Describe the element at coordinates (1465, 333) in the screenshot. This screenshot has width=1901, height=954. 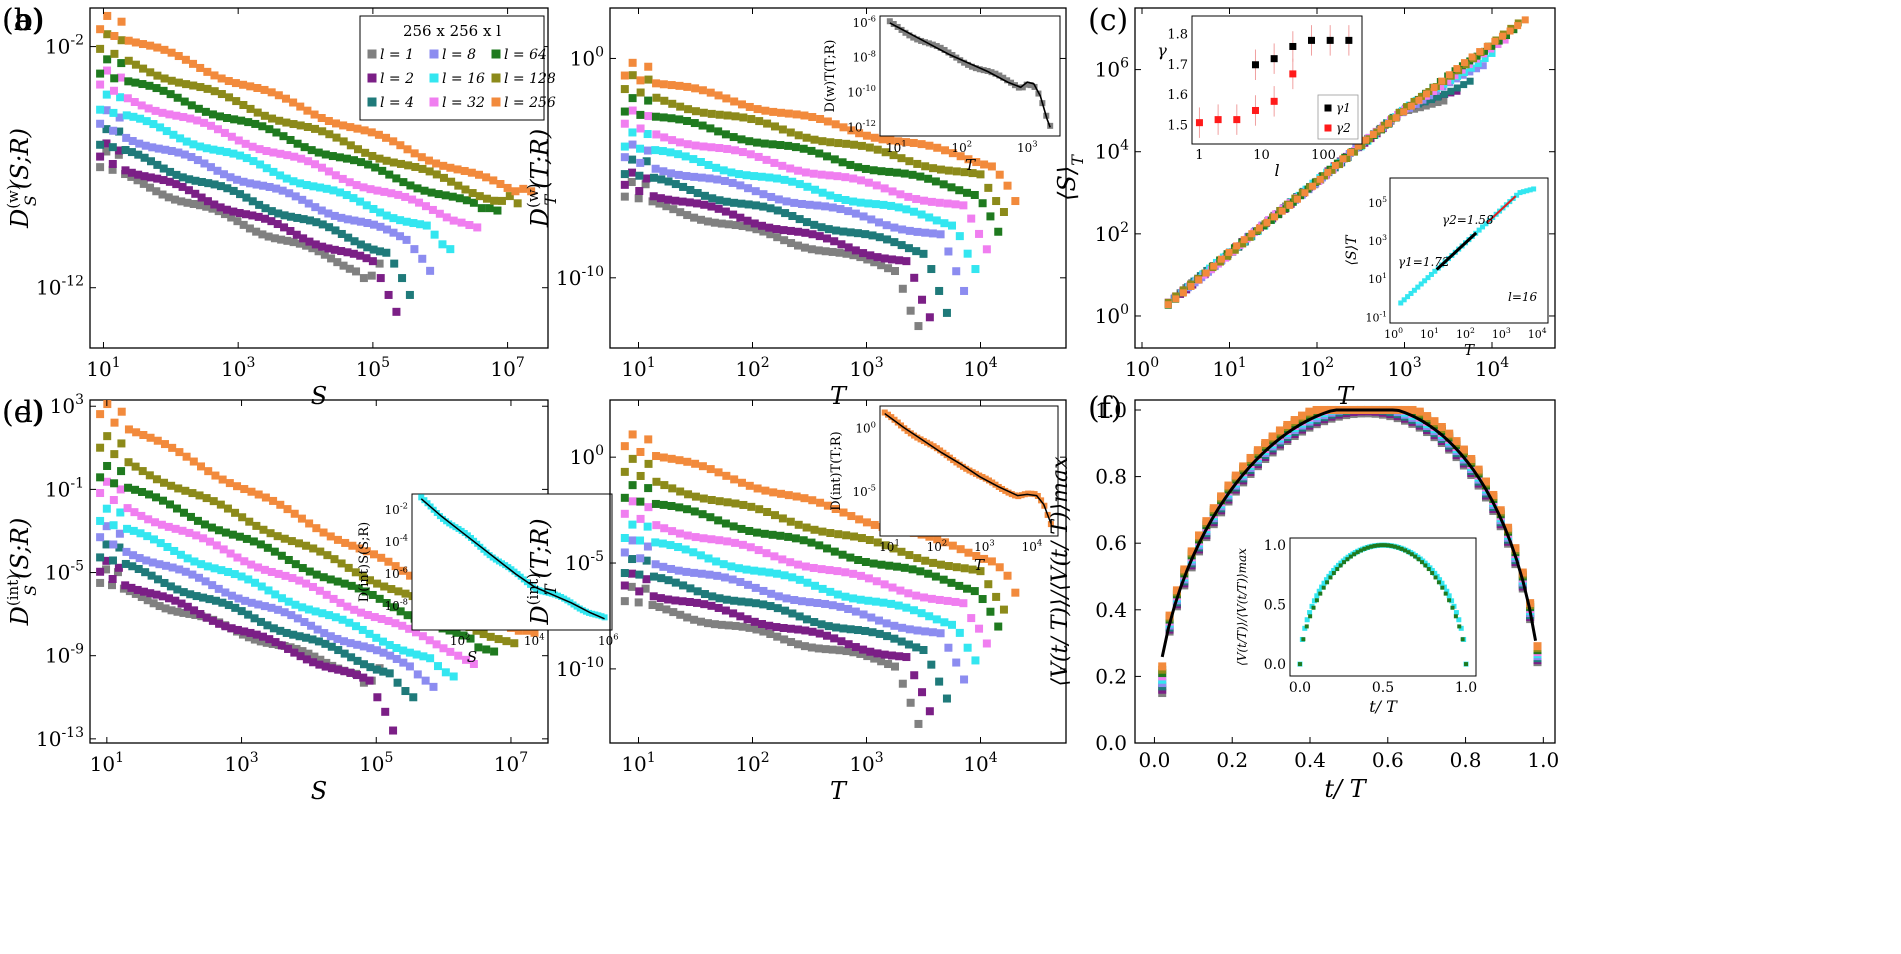
I see `x-tick-label: 10²` at that location.